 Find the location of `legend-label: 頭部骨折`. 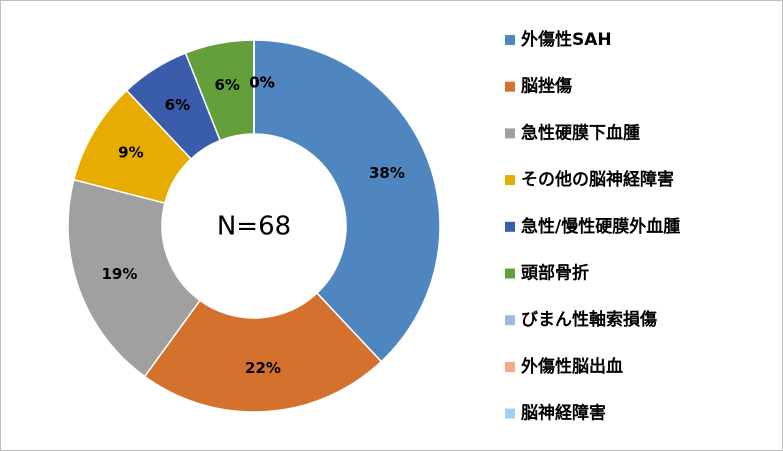

legend-label: 頭部骨折 is located at coordinates (555, 273).